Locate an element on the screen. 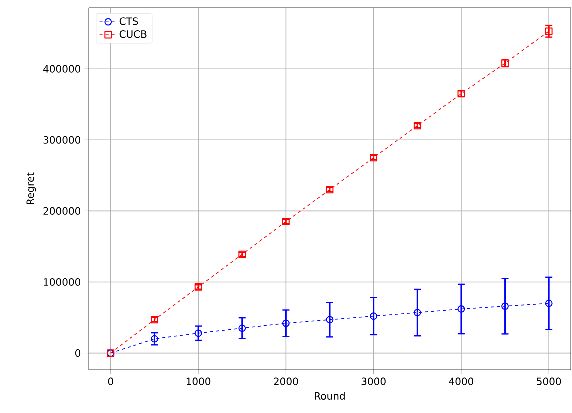  legend-label: CUCB is located at coordinates (133, 34).